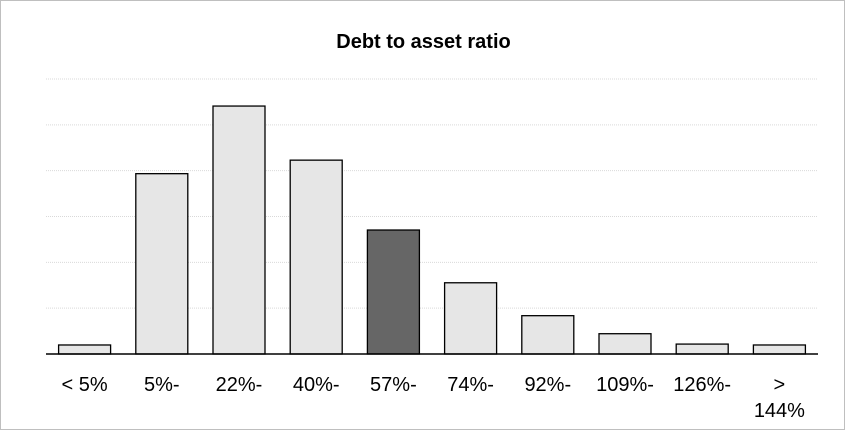  I want to click on x-tick-label: 40%-, so click(316, 385).